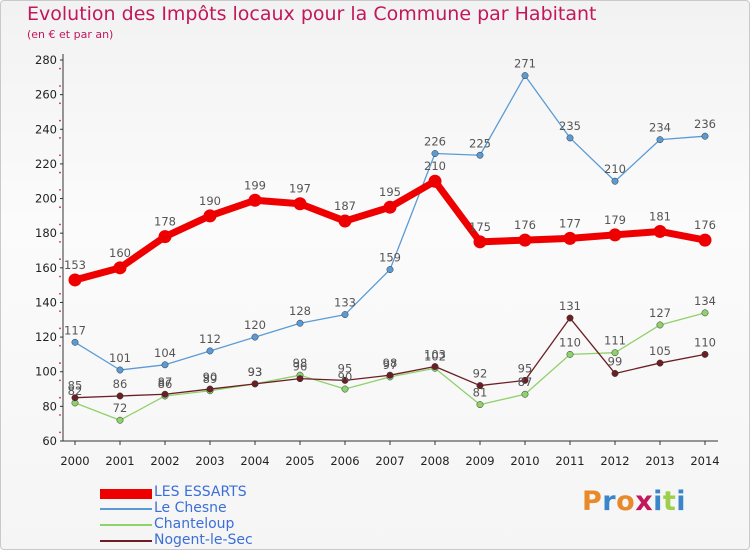 The width and height of the screenshot is (750, 550). I want to click on x-tick-label: 2000, so click(74, 461).